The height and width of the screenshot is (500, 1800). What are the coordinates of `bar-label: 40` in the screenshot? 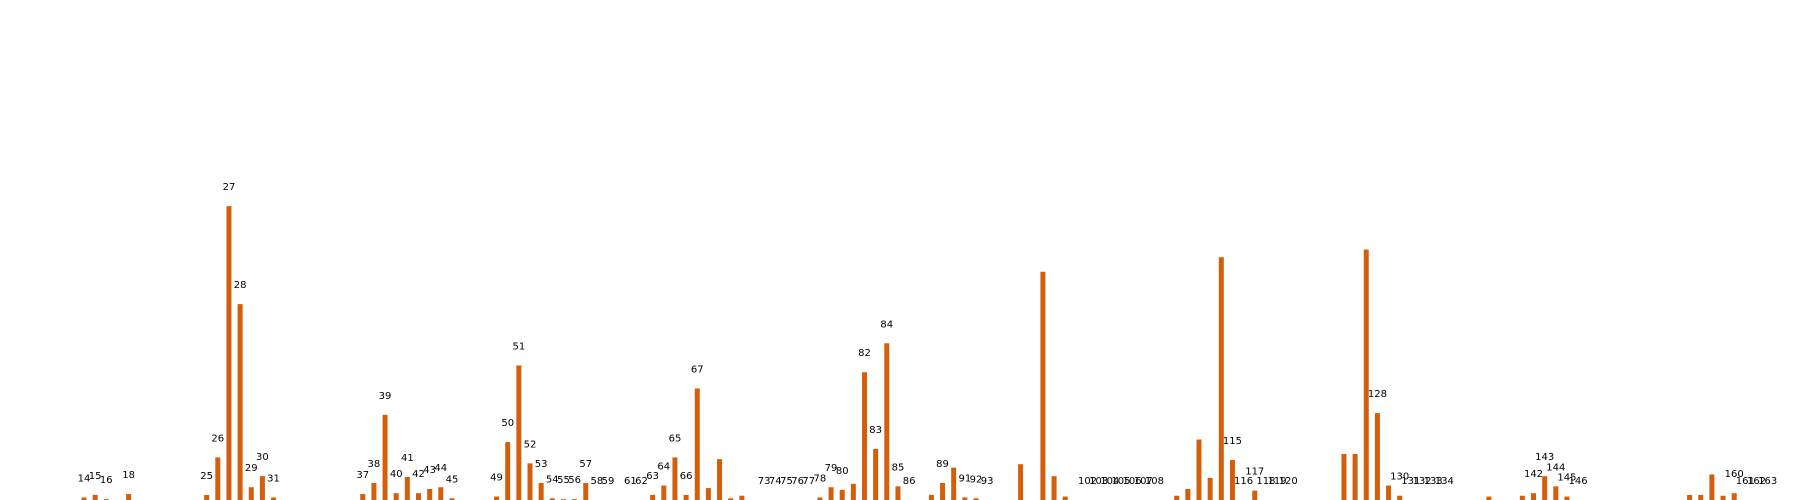 It's located at (396, 474).